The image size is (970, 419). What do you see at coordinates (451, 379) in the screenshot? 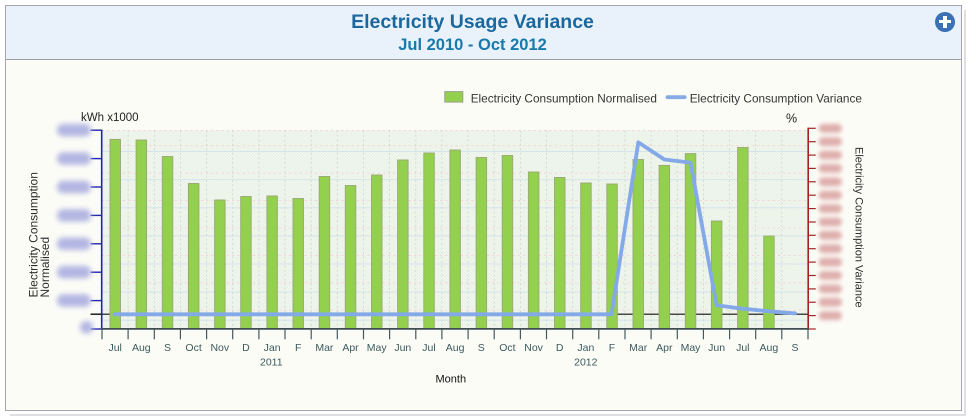
I see `svg-text: Month` at bounding box center [451, 379].